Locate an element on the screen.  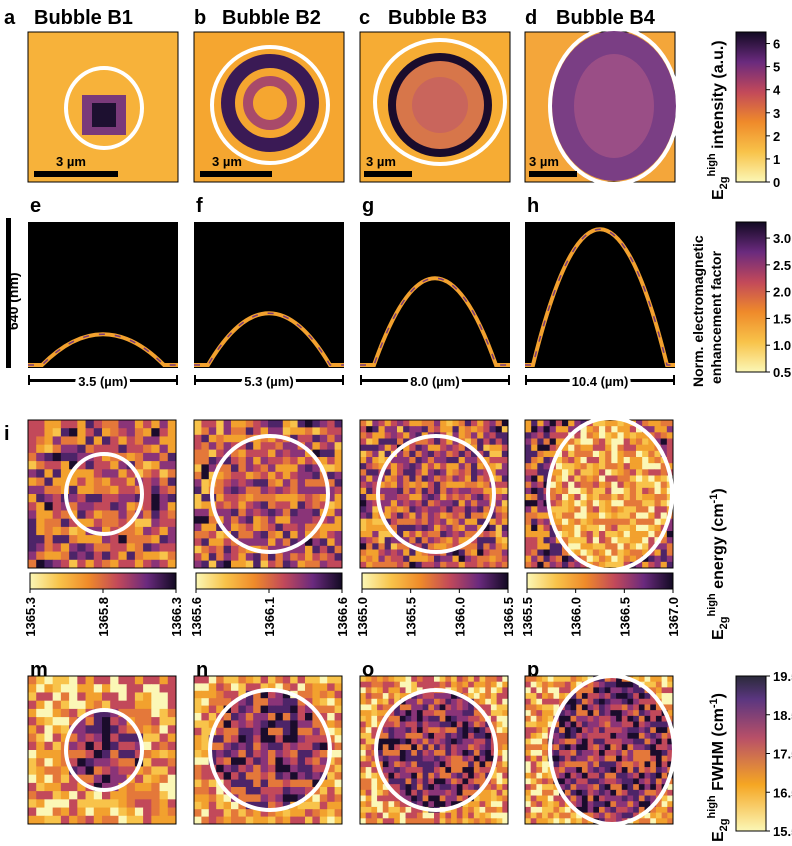
energy-tick-label: 1366.1 is located at coordinates (269, 617).